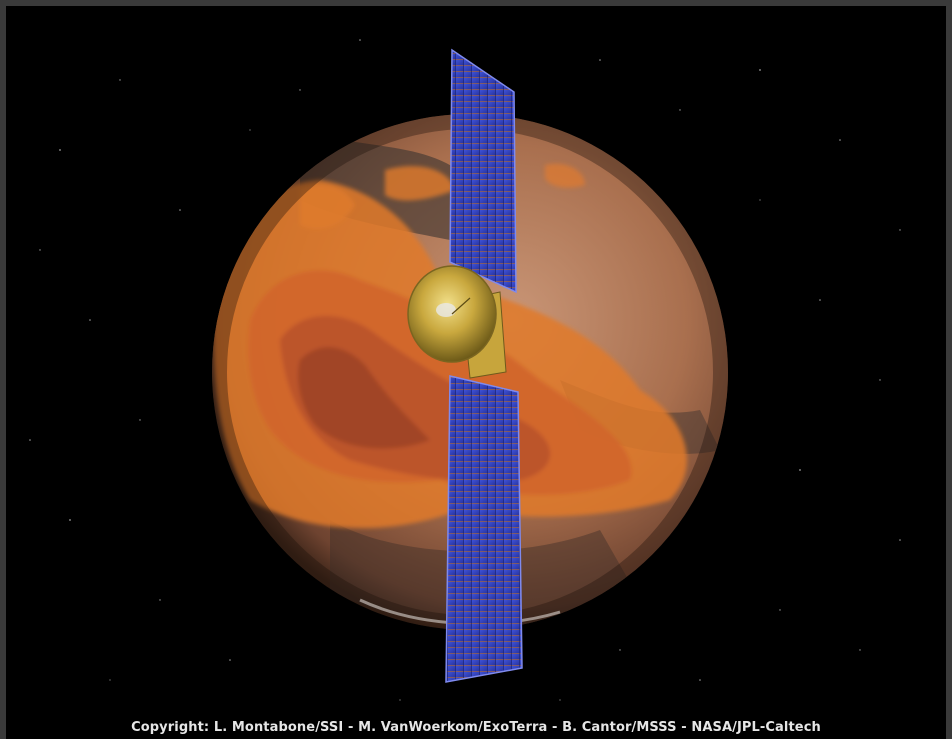 The width and height of the screenshot is (952, 739). I want to click on spacecraft, so click(465, 365).